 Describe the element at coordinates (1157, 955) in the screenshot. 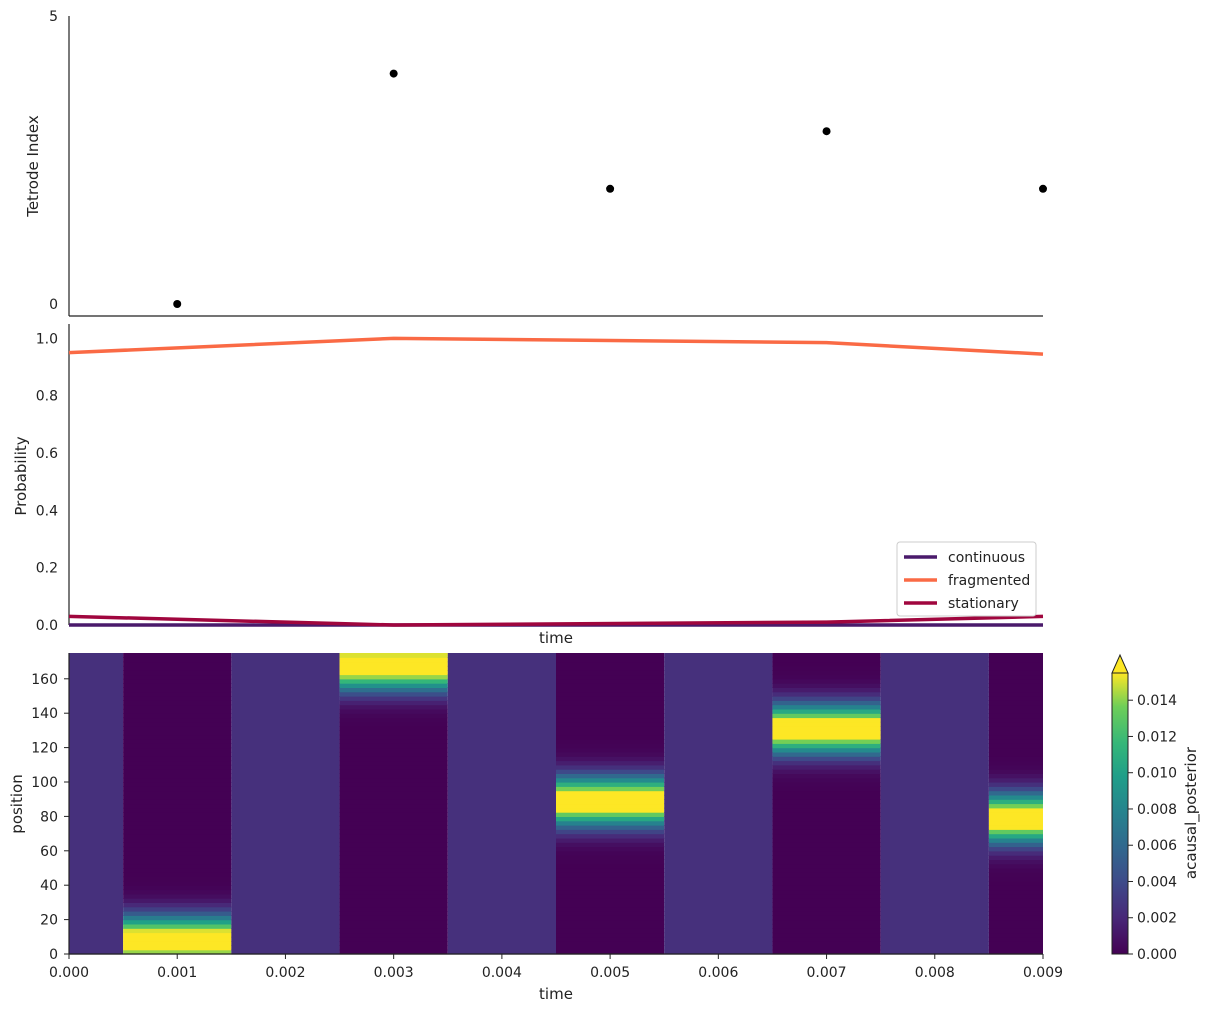

I see `colorbar-tick-label: 0.000` at that location.